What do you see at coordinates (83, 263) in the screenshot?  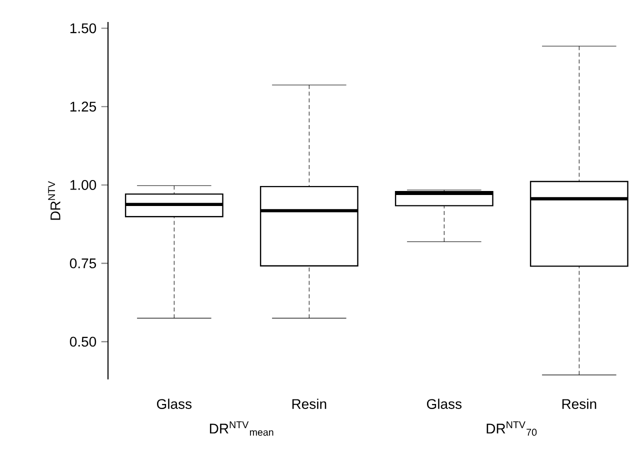 I see `y-tick-label: 0.75` at bounding box center [83, 263].